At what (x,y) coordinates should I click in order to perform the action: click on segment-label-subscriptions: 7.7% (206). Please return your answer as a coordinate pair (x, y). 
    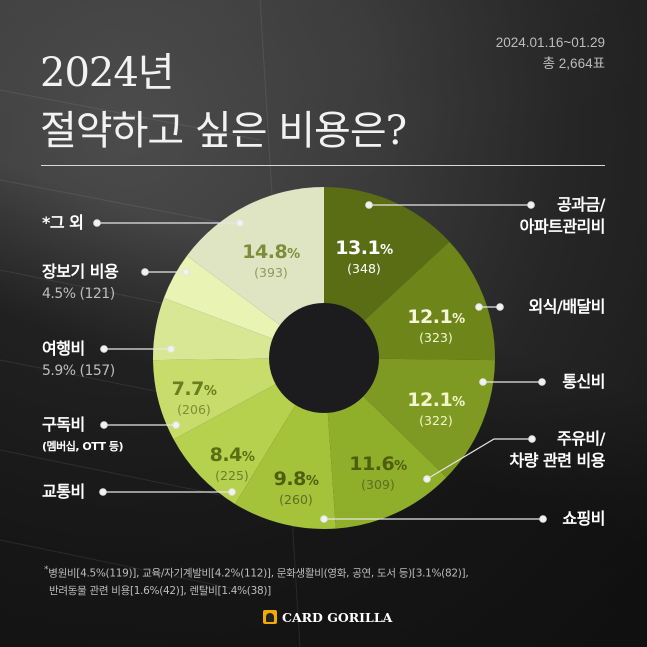
    Looking at the image, I should click on (194, 397).